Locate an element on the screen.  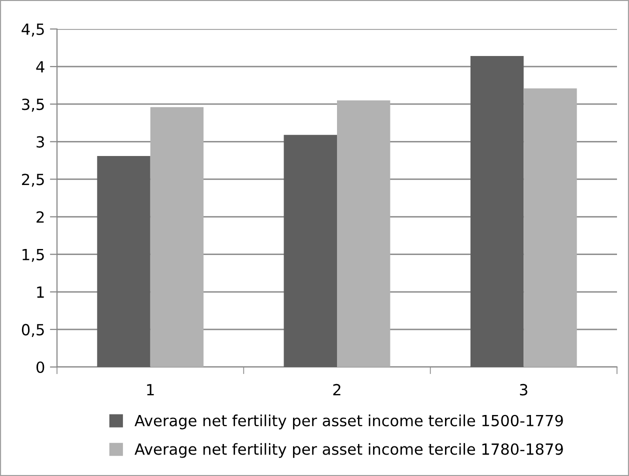
x-tick-label: 1 is located at coordinates (150, 390).